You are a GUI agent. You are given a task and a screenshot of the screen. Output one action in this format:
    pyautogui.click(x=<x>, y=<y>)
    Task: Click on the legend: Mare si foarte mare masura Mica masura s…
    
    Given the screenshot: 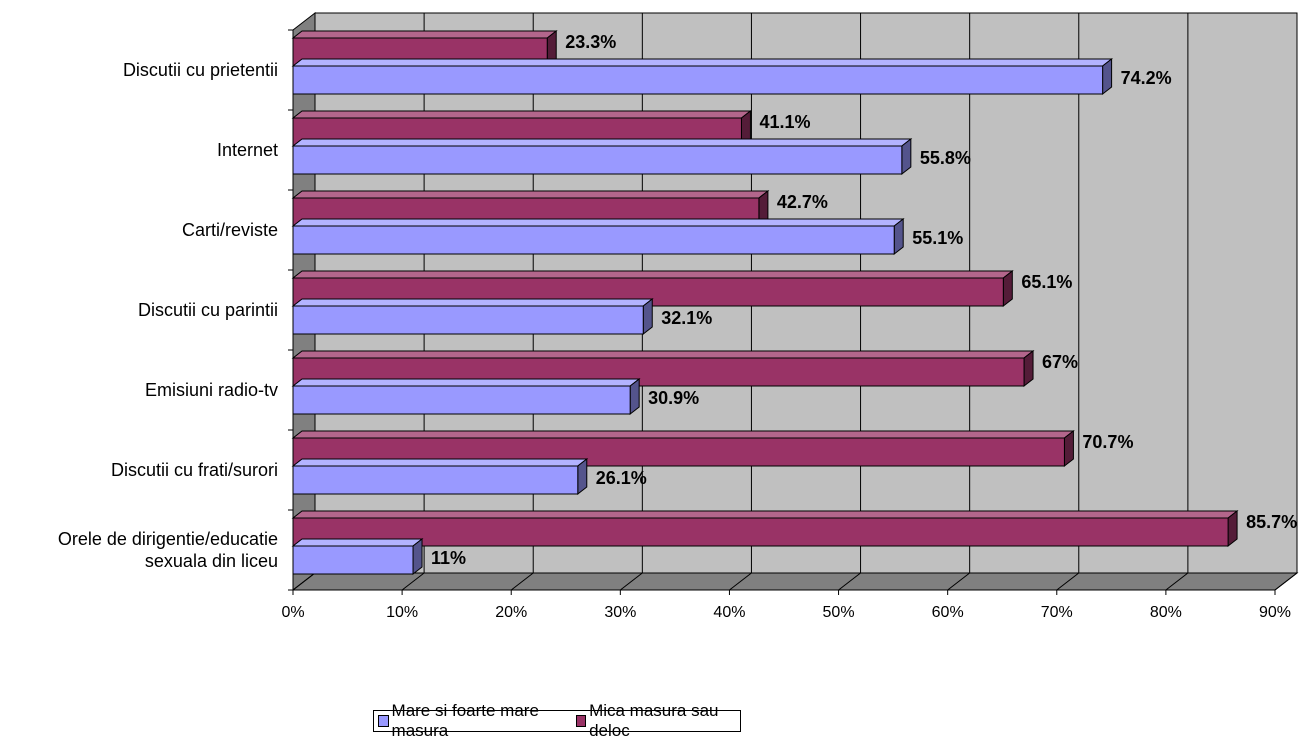 What is the action you would take?
    pyautogui.click(x=557, y=720)
    